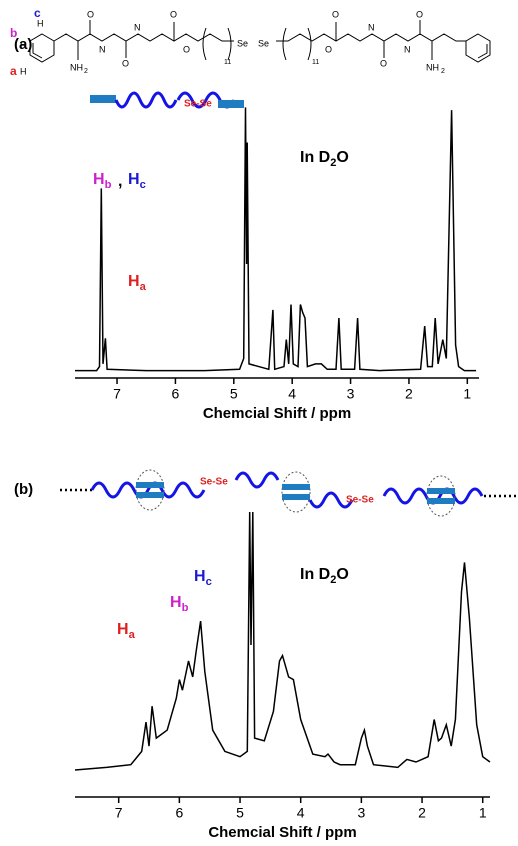 This screenshot has height=846, width=518. What do you see at coordinates (13, 71) in the screenshot?
I see `site-label: a` at bounding box center [13, 71].